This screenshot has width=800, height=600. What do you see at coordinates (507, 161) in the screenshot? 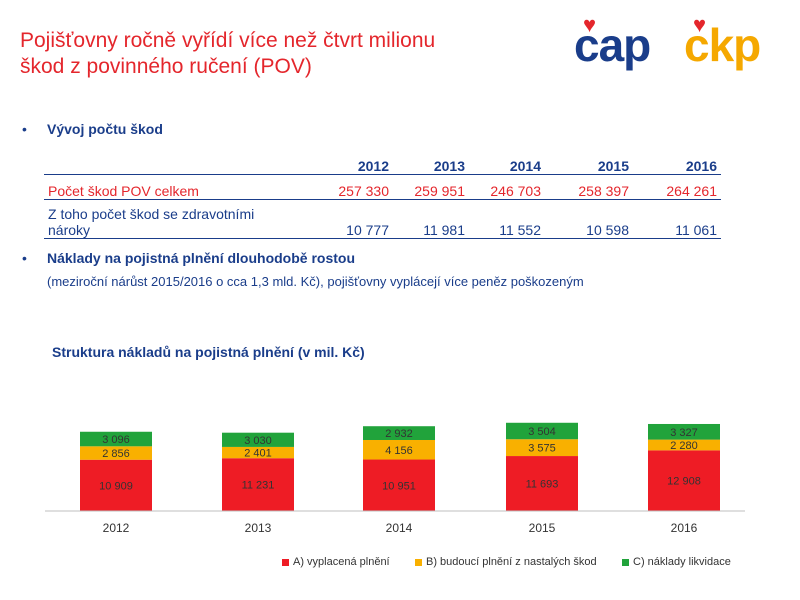
I see `table-header-year: 2014` at bounding box center [507, 161].